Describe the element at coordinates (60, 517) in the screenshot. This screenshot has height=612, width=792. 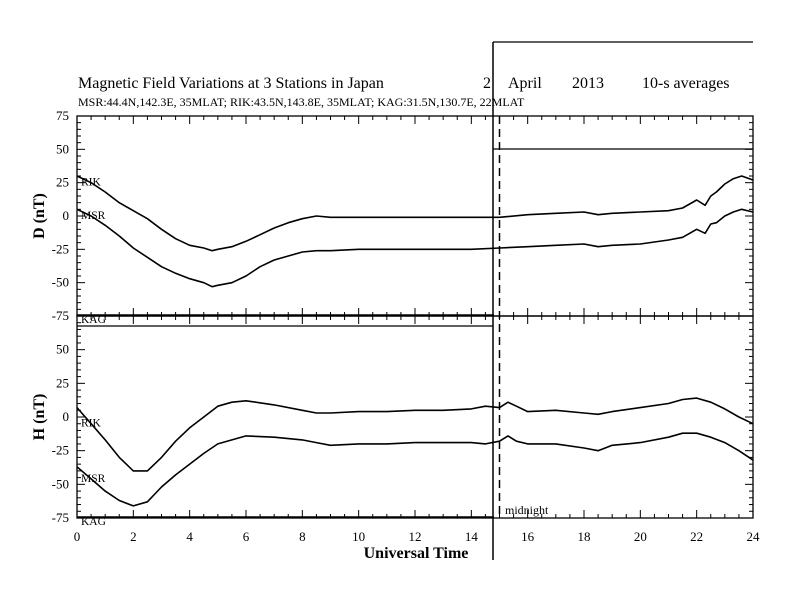
I see `bottom-ytick-label: -75` at that location.